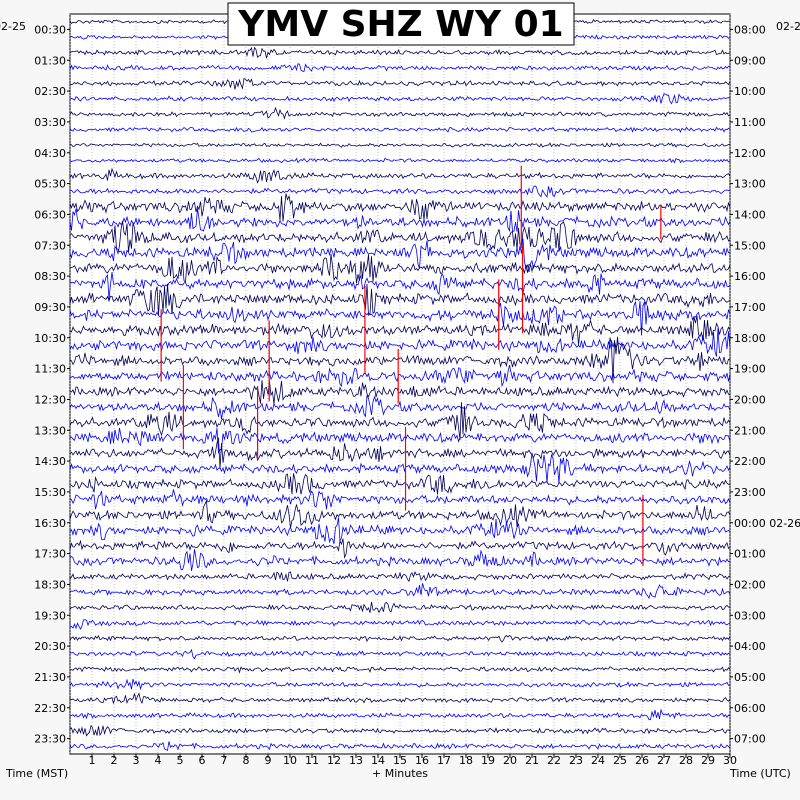 This screenshot has width=800, height=800. What do you see at coordinates (400, 760) in the screenshot?
I see `x-tick-label: 15` at bounding box center [400, 760].